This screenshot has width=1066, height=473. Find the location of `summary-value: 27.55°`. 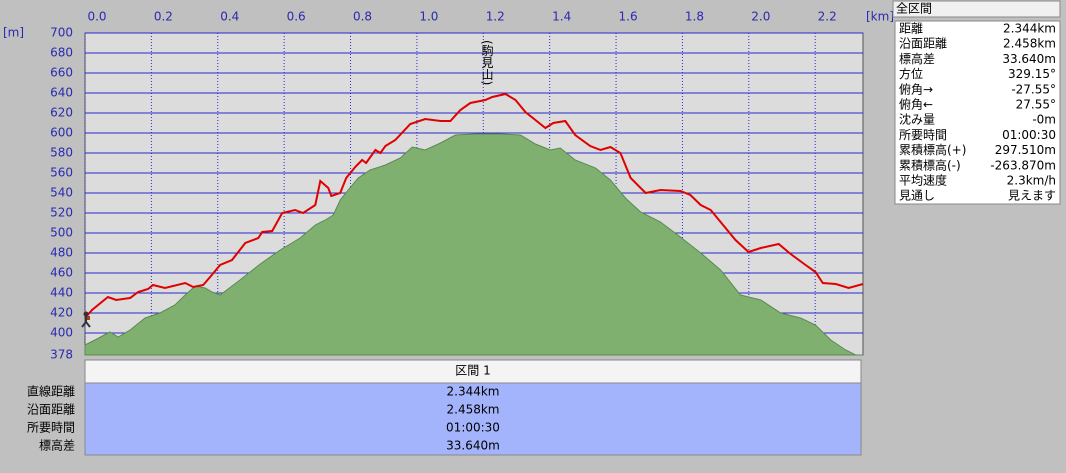

summary-value: 27.55° is located at coordinates (1036, 105).